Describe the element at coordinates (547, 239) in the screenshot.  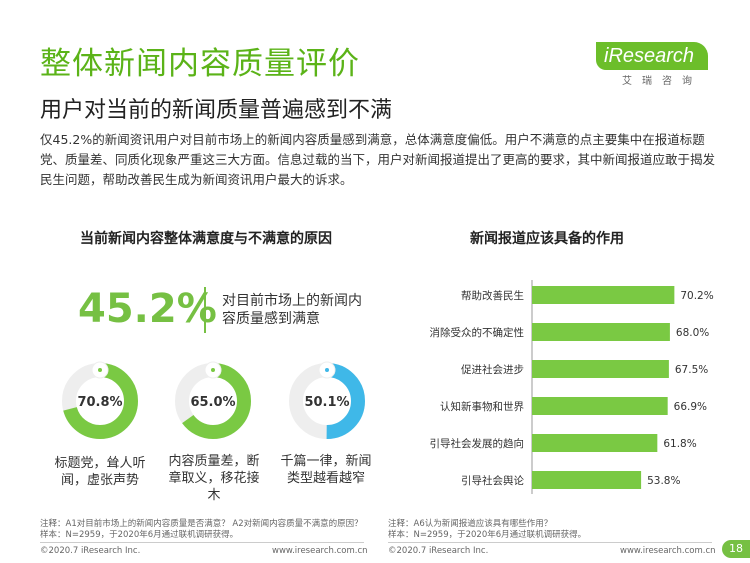
I see `right-section-title: 新闻报道应该具备的作用` at that location.